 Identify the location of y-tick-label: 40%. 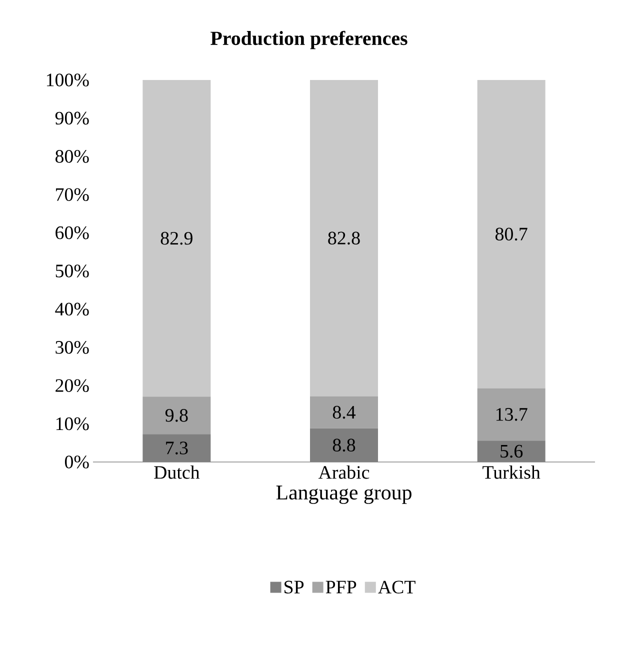
(72, 309).